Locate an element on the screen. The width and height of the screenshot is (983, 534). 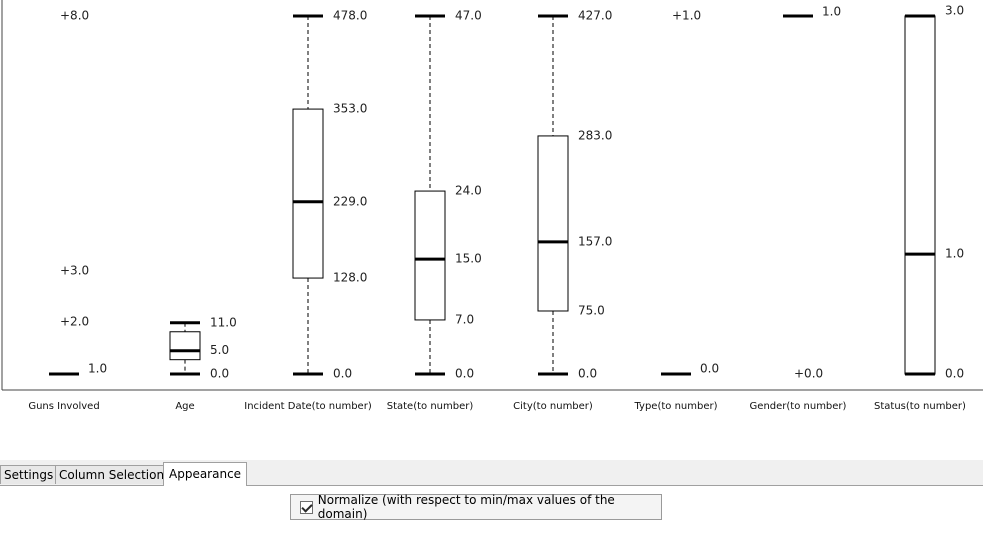
col-2-tick-label-3: 128.0 is located at coordinates (350, 278).